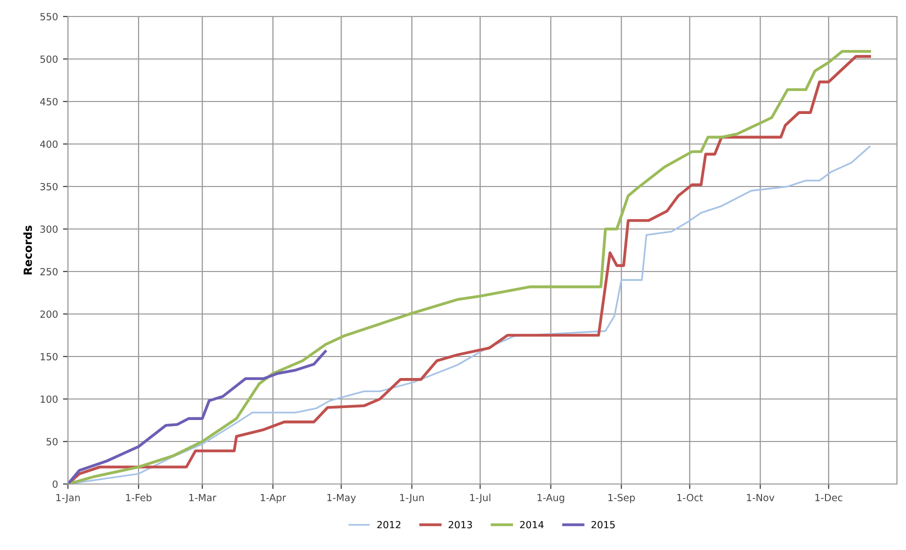 This screenshot has height=550, width=906. Describe the element at coordinates (690, 498) in the screenshot. I see `x-tick-label: 1-Oct` at that location.